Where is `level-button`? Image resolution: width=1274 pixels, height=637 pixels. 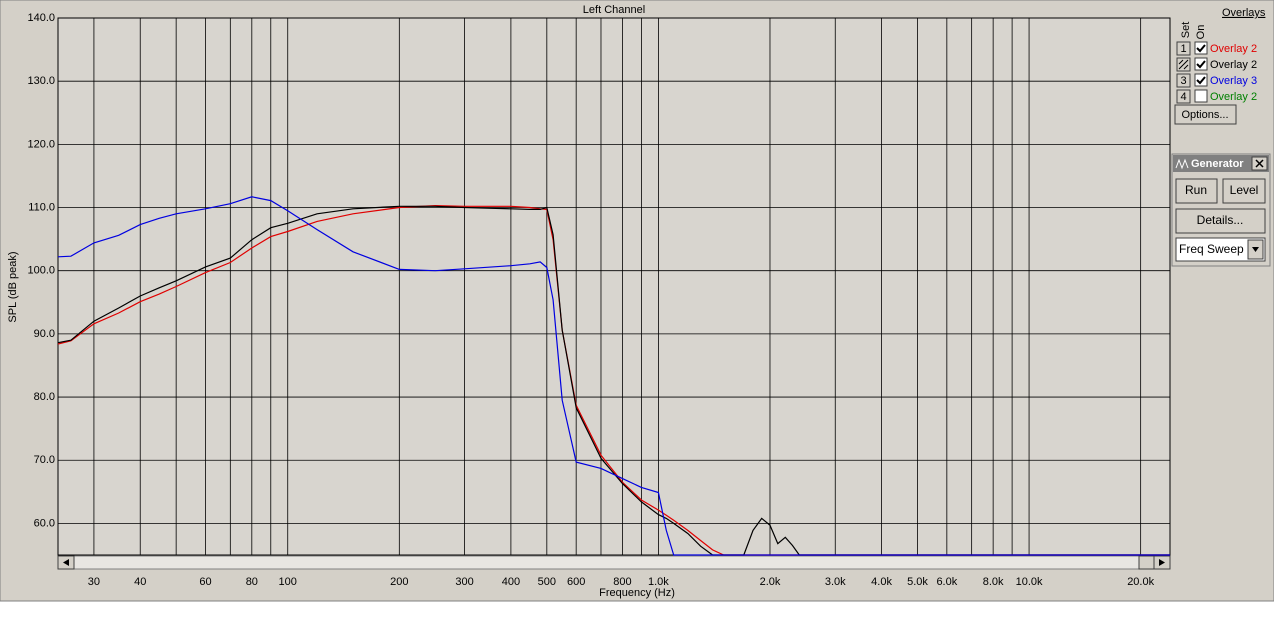 level-button is located at coordinates (1244, 191).